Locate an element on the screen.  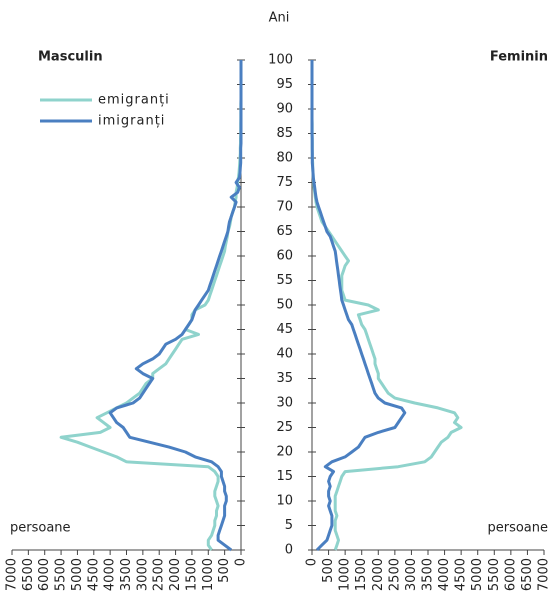
y-tick-label: 35 is located at coordinates (284, 378).